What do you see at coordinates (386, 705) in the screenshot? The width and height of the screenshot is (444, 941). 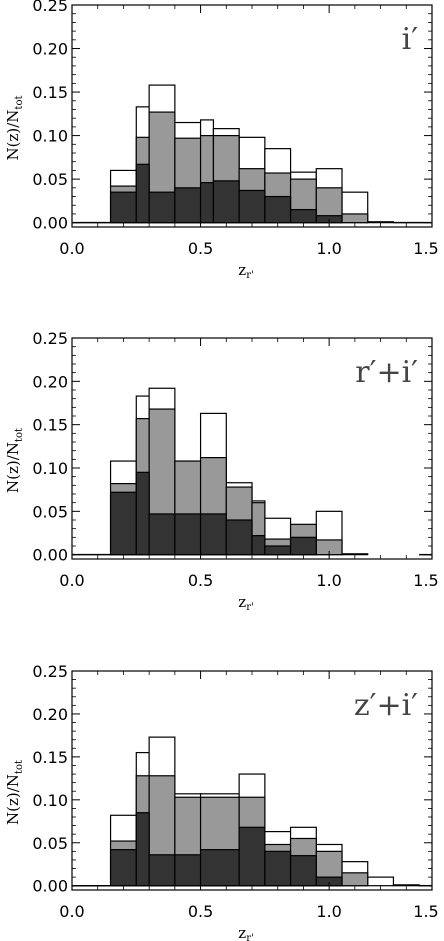 I see `panel-label: z′+i′` at bounding box center [386, 705].